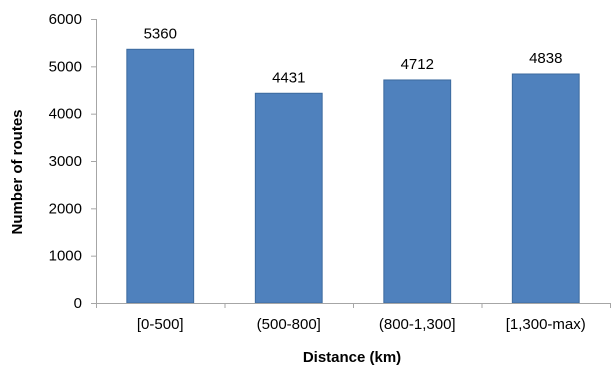 The width and height of the screenshot is (611, 367). I want to click on y-tick-label: 5000, so click(65, 66).